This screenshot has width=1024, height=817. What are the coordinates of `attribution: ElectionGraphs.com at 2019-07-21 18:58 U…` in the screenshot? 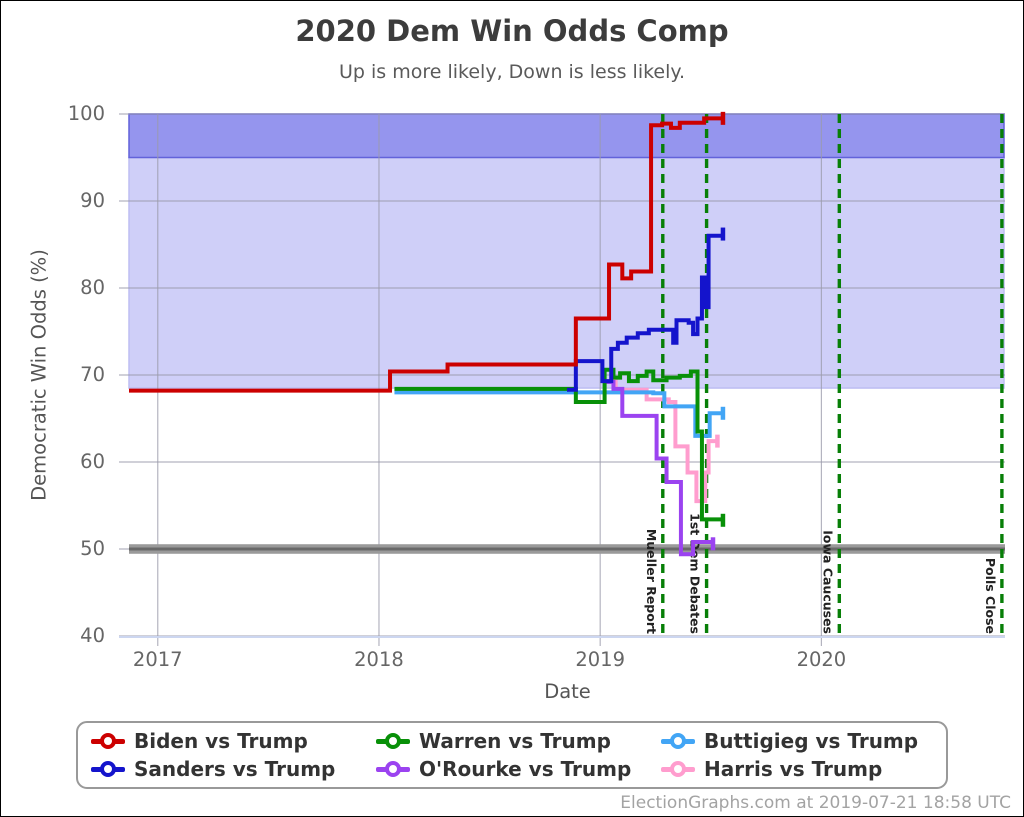 It's located at (815, 803).